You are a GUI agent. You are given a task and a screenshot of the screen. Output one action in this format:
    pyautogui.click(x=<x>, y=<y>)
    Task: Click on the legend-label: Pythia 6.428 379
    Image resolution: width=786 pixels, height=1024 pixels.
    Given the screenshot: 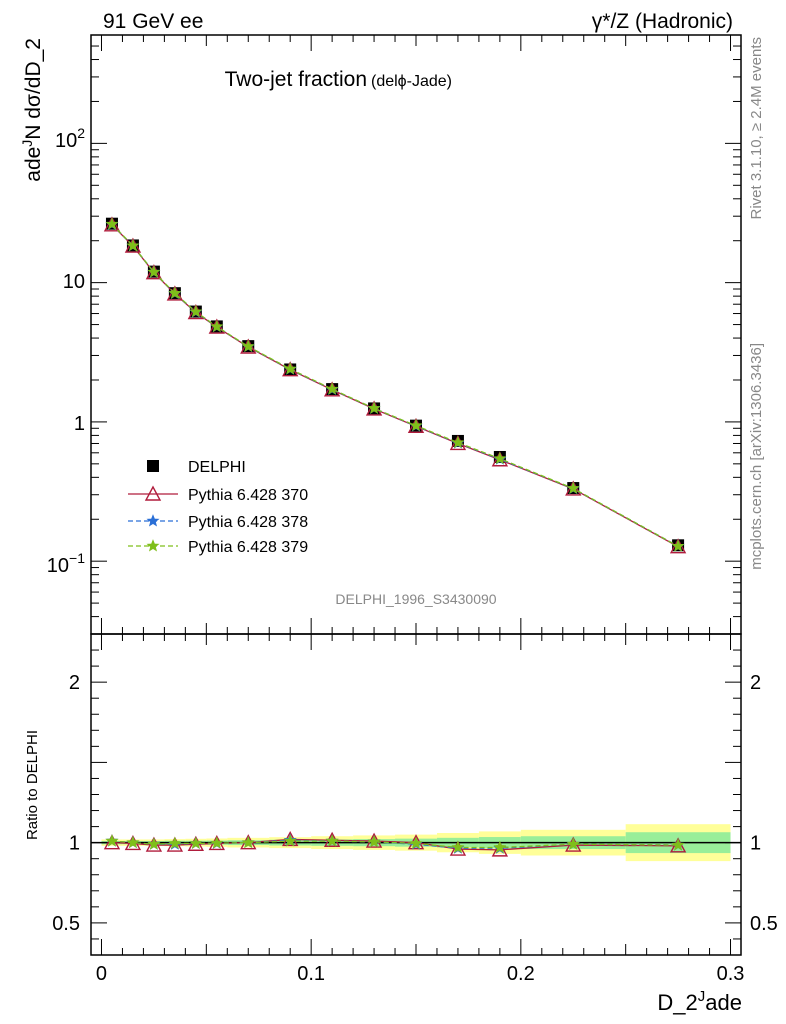 What is the action you would take?
    pyautogui.click(x=248, y=547)
    